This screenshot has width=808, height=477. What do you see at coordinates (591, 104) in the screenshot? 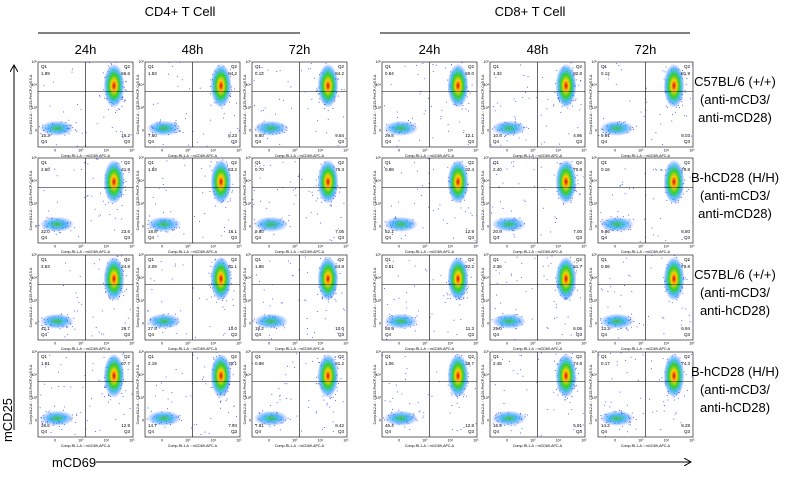
I see `plot-y-label: Comp-BL2-A :: CD25-PerCP-Cy5.5-A` at bounding box center [591, 104].